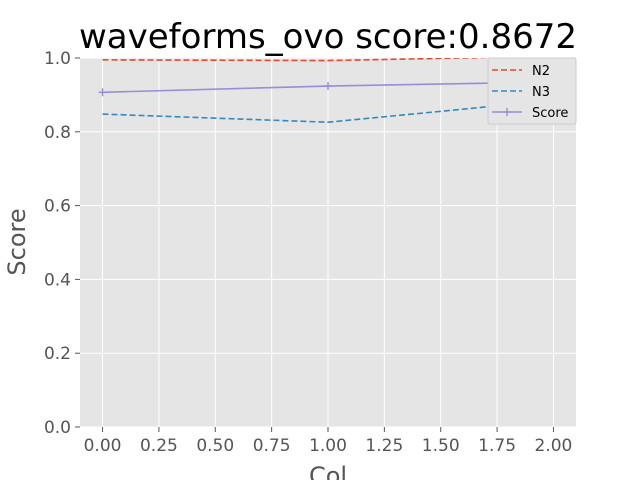 Image resolution: width=640 pixels, height=480 pixels. What do you see at coordinates (497, 446) in the screenshot?
I see `x-tick-label: 1.75` at bounding box center [497, 446].